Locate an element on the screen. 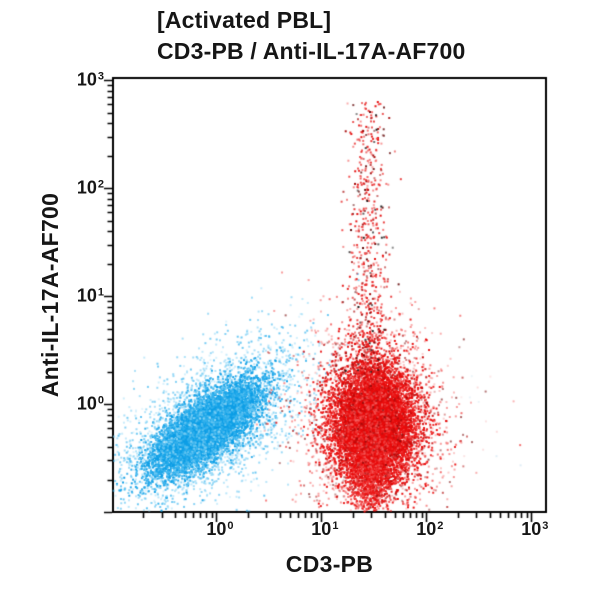  x-tick-label-10e3: 103 is located at coordinates (535, 529).